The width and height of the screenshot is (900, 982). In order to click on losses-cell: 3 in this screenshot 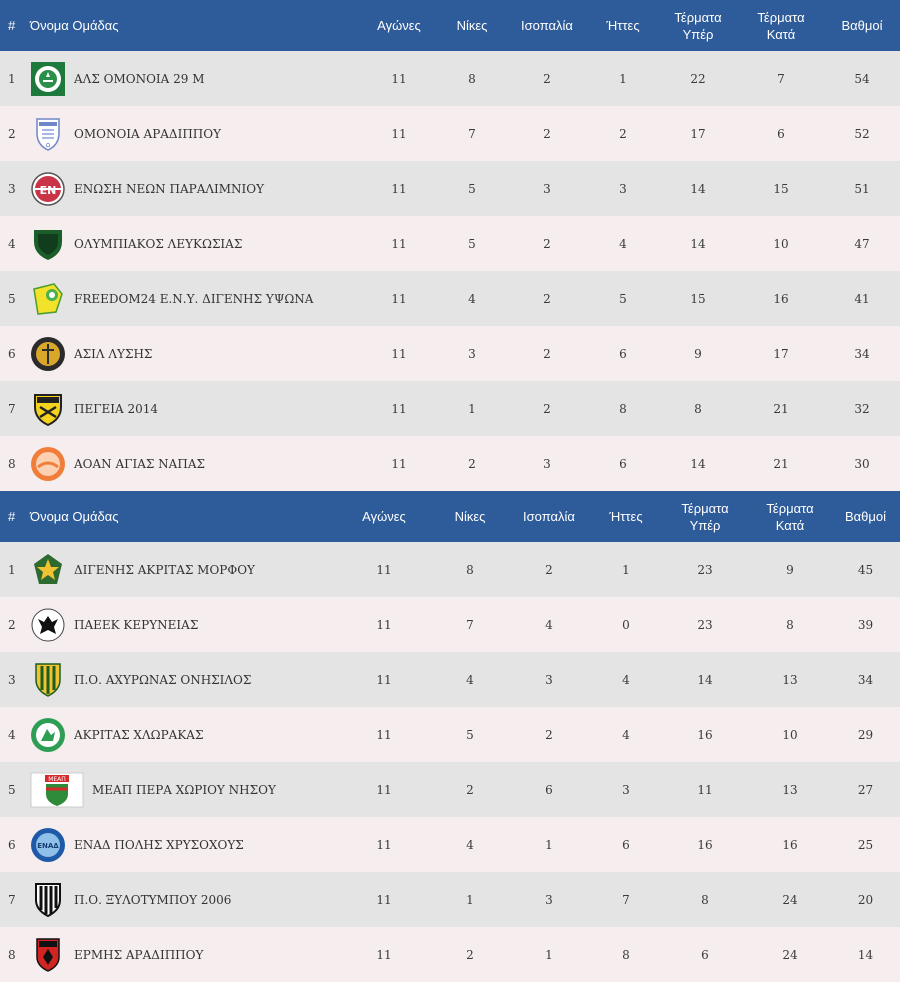, I will do `click(623, 188)`.